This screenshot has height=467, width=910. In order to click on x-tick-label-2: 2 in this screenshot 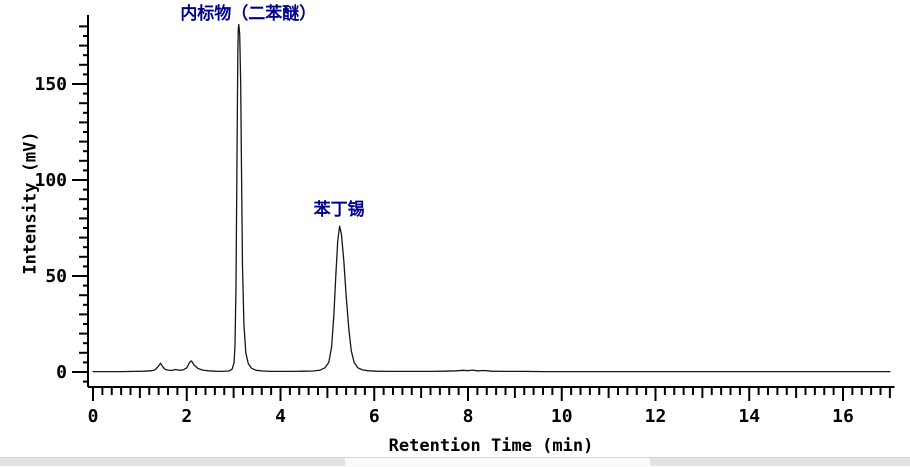, I will do `click(186, 416)`.